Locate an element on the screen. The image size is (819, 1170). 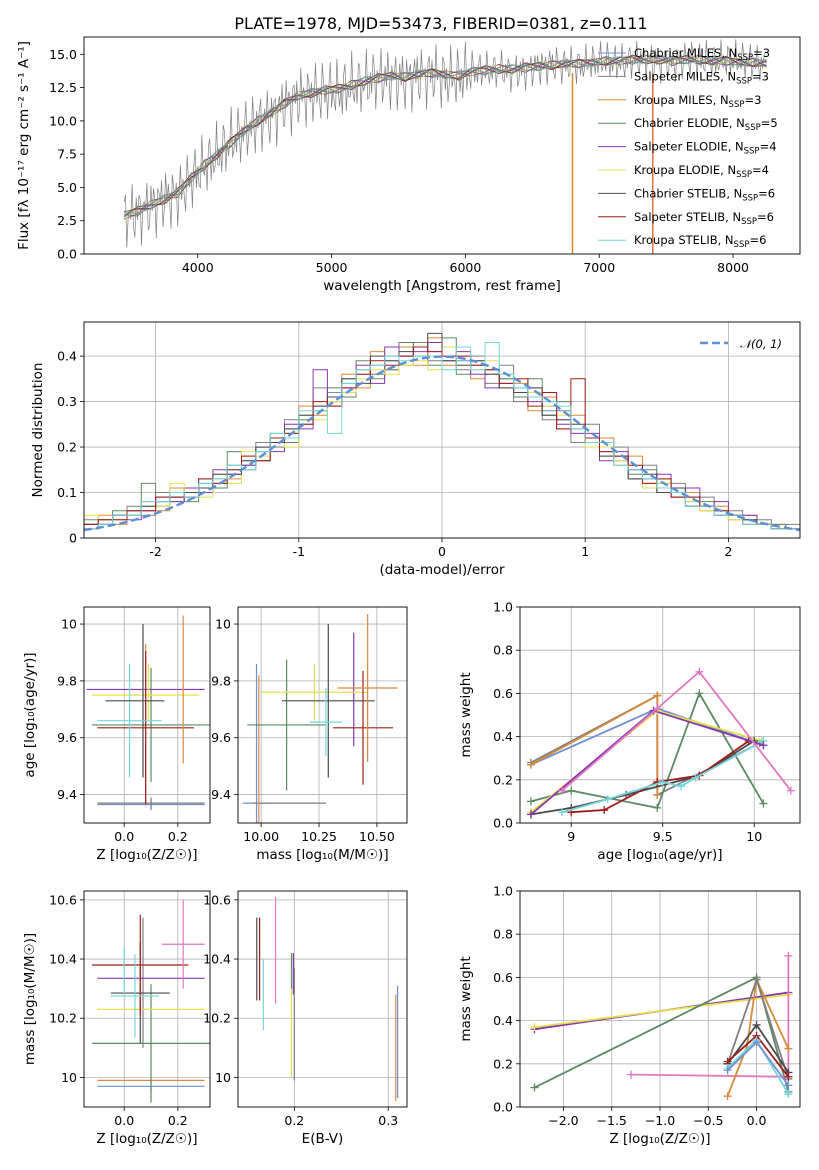
y-tick-label: 0.8 is located at coordinates (503, 650).